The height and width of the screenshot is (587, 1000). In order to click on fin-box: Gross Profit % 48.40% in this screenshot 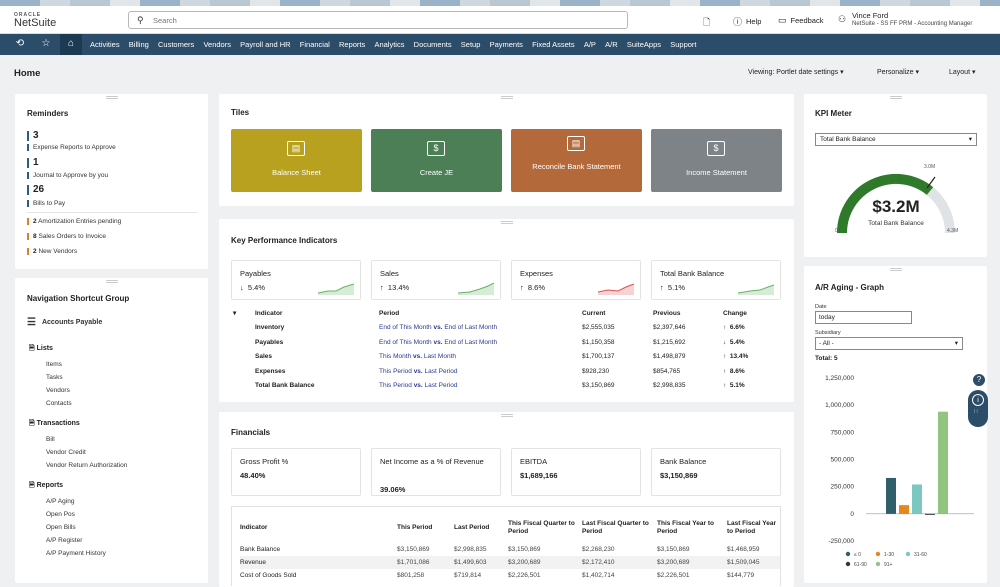, I will do `click(296, 472)`.